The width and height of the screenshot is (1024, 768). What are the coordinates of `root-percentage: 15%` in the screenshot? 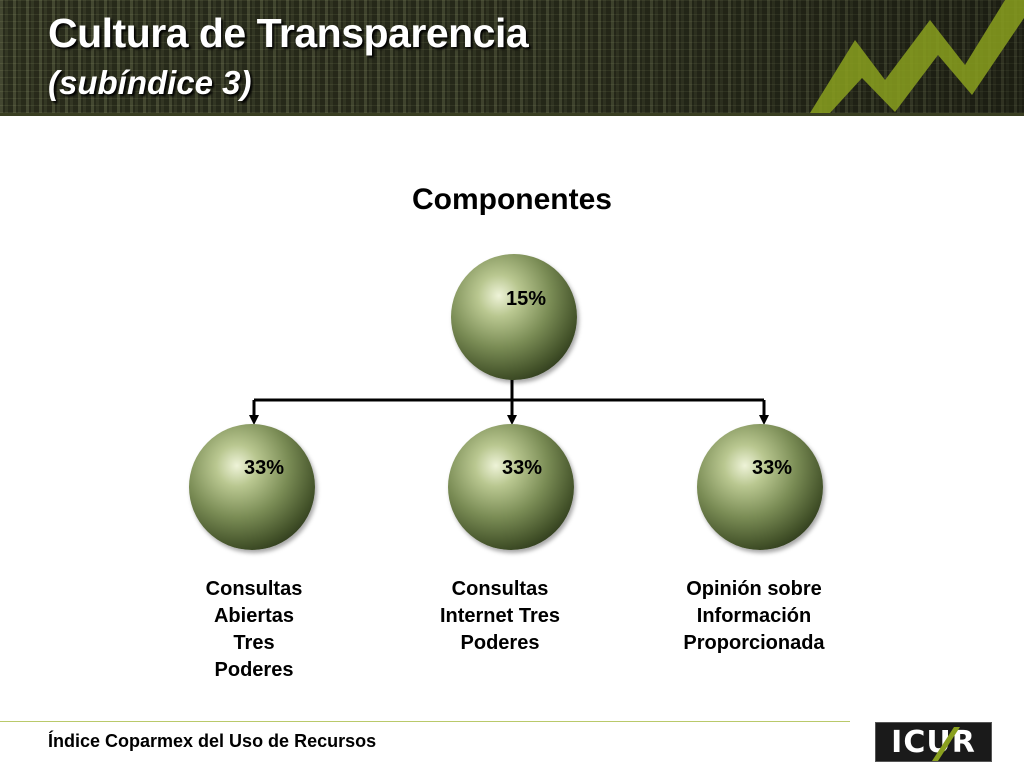 It's located at (526, 299).